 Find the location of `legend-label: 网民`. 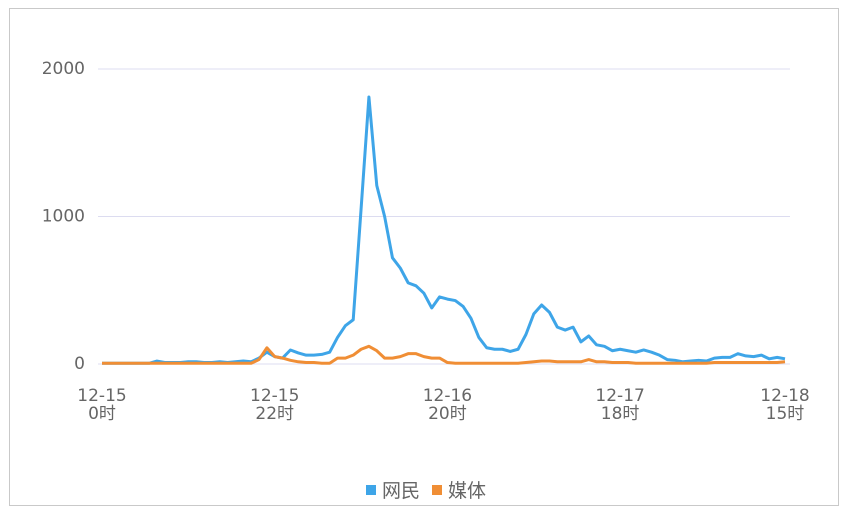

legend-label: 网民 is located at coordinates (400, 491).